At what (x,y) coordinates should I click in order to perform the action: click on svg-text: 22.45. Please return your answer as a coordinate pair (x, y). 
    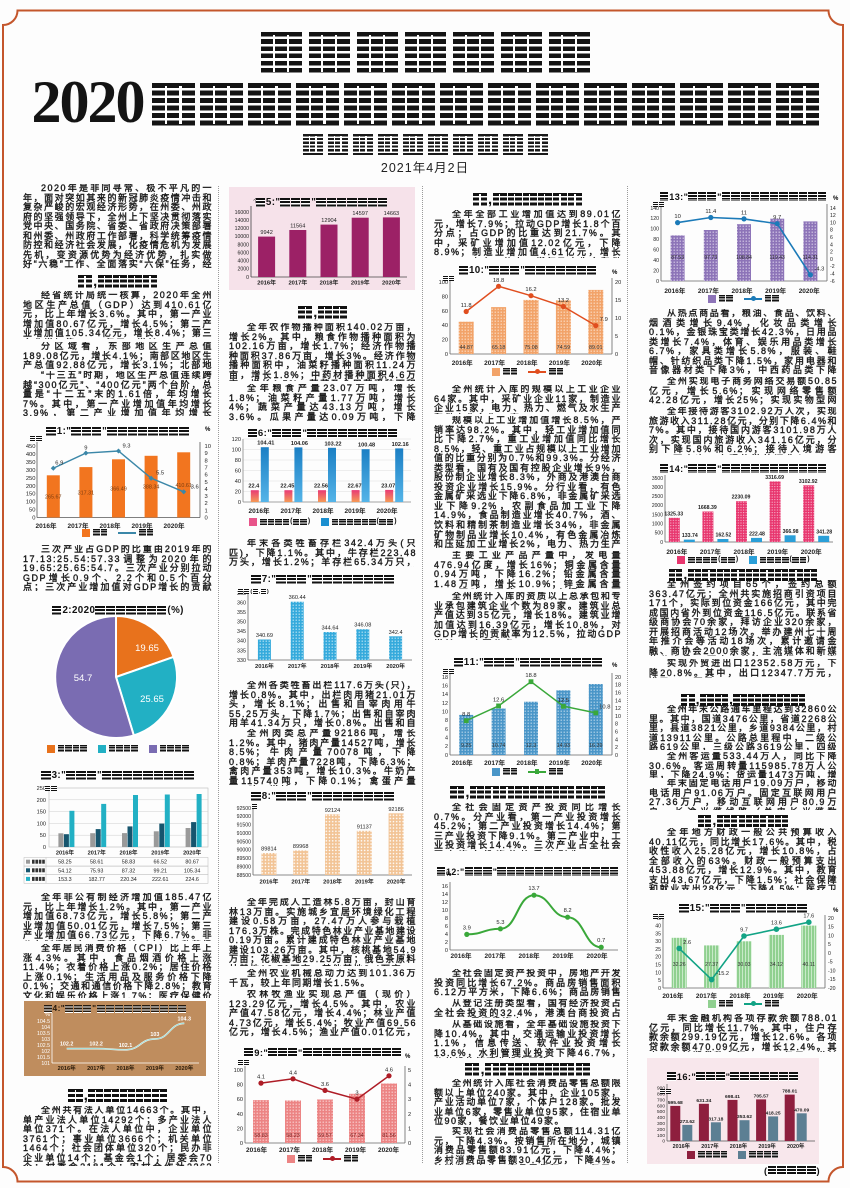
    Looking at the image, I should click on (287, 487).